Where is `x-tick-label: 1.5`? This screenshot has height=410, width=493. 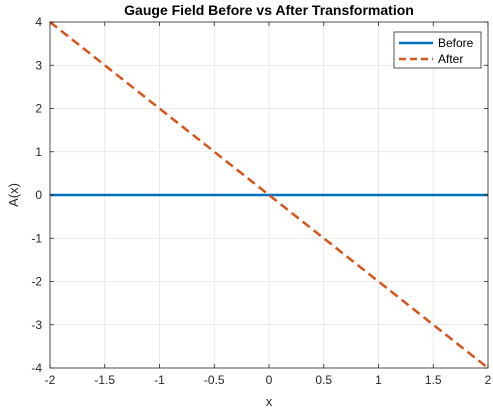 x-tick-label: 1.5 is located at coordinates (433, 380).